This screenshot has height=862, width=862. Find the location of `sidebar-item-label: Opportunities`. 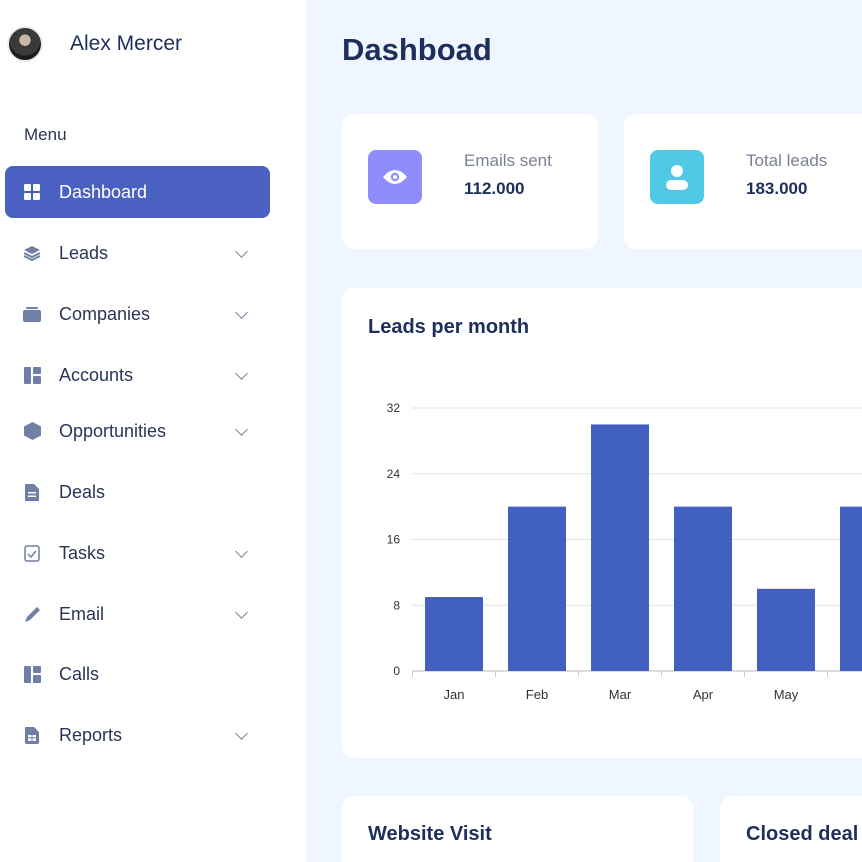

sidebar-item-label: Opportunities is located at coordinates (113, 430).